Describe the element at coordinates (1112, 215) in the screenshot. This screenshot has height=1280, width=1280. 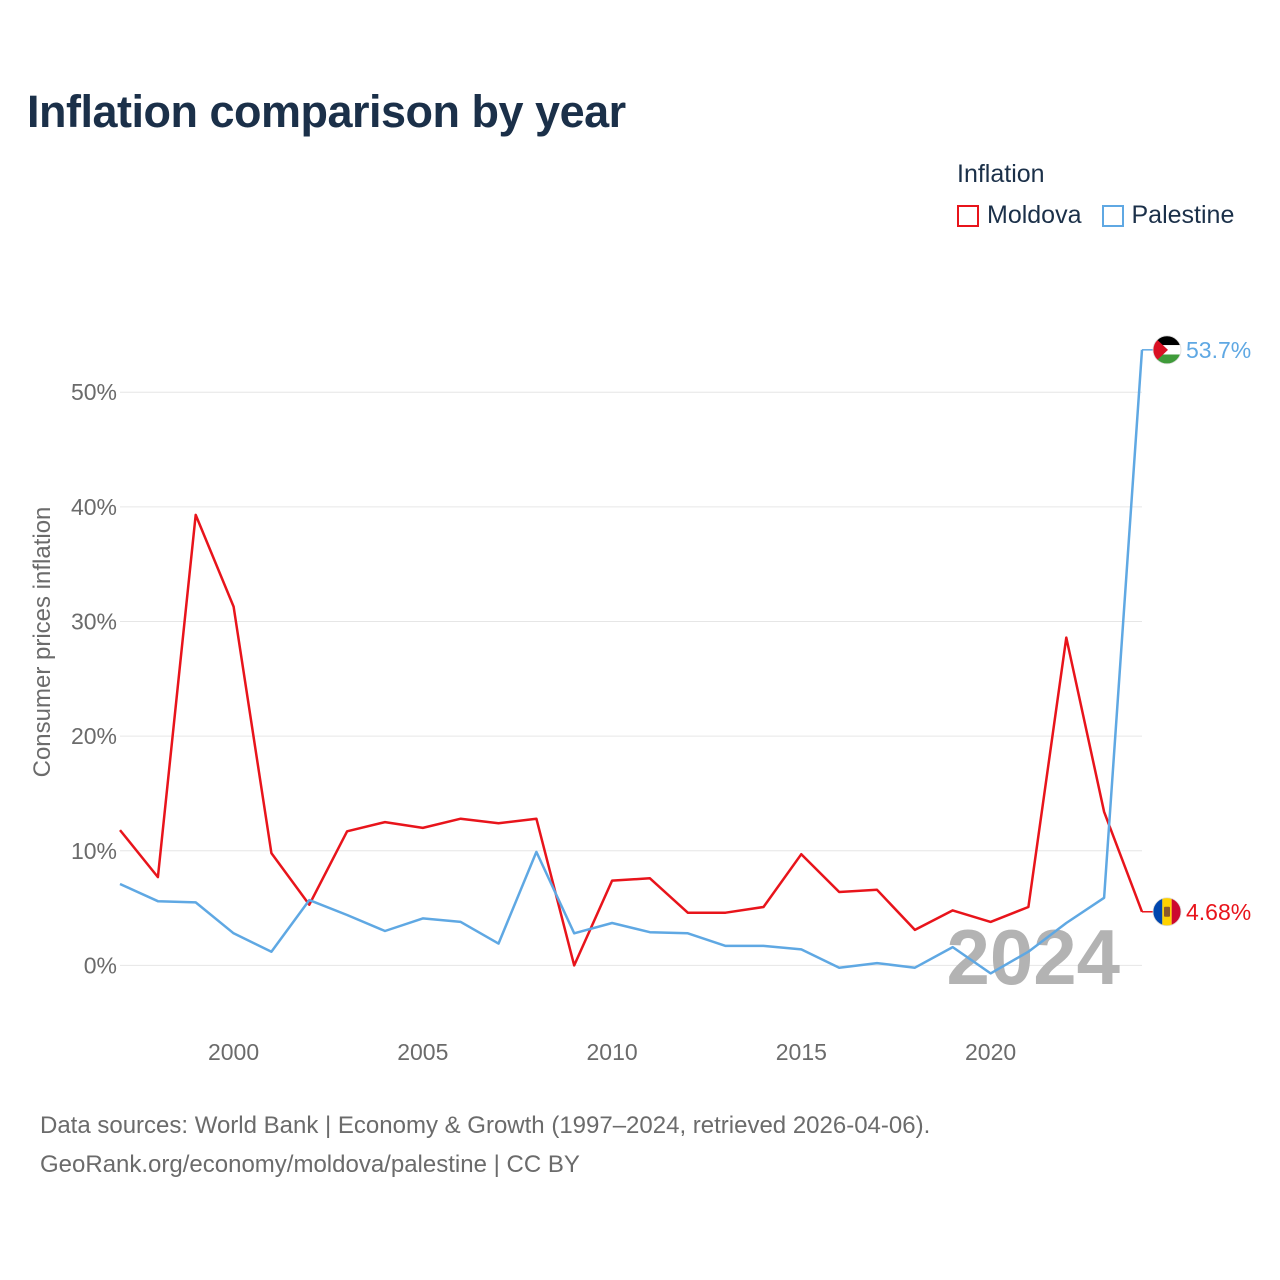
I see `legend-swatch-palestine` at that location.